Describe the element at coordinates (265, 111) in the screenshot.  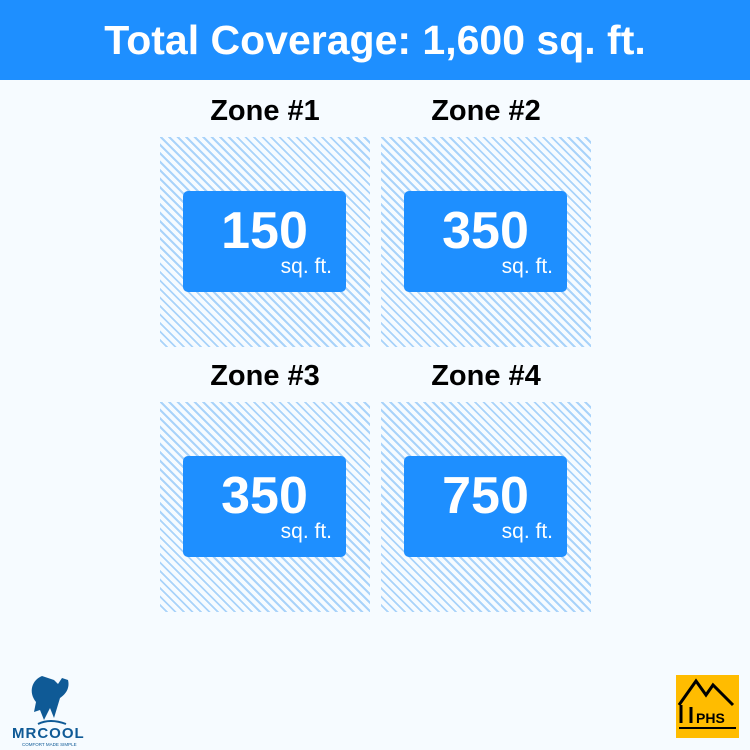
I see `zone-title: Zone #1` at that location.